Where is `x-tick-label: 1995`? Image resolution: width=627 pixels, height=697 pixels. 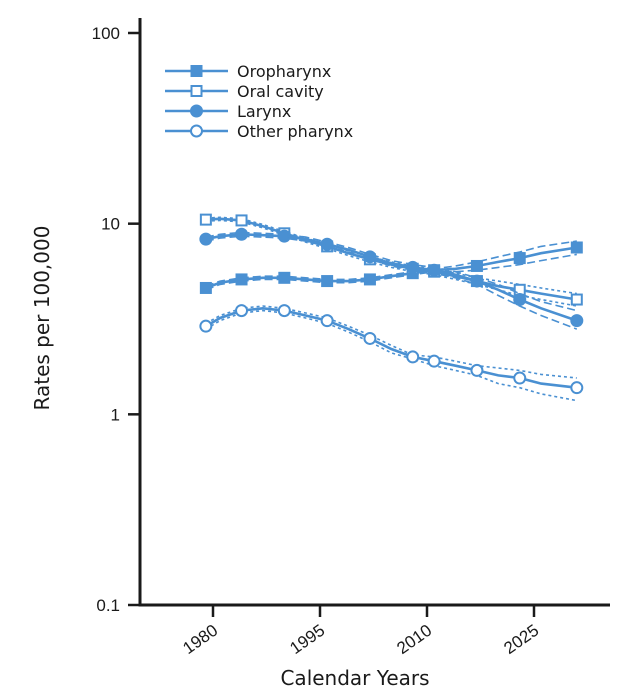
x-tick-label: 1995 is located at coordinates (307, 639).